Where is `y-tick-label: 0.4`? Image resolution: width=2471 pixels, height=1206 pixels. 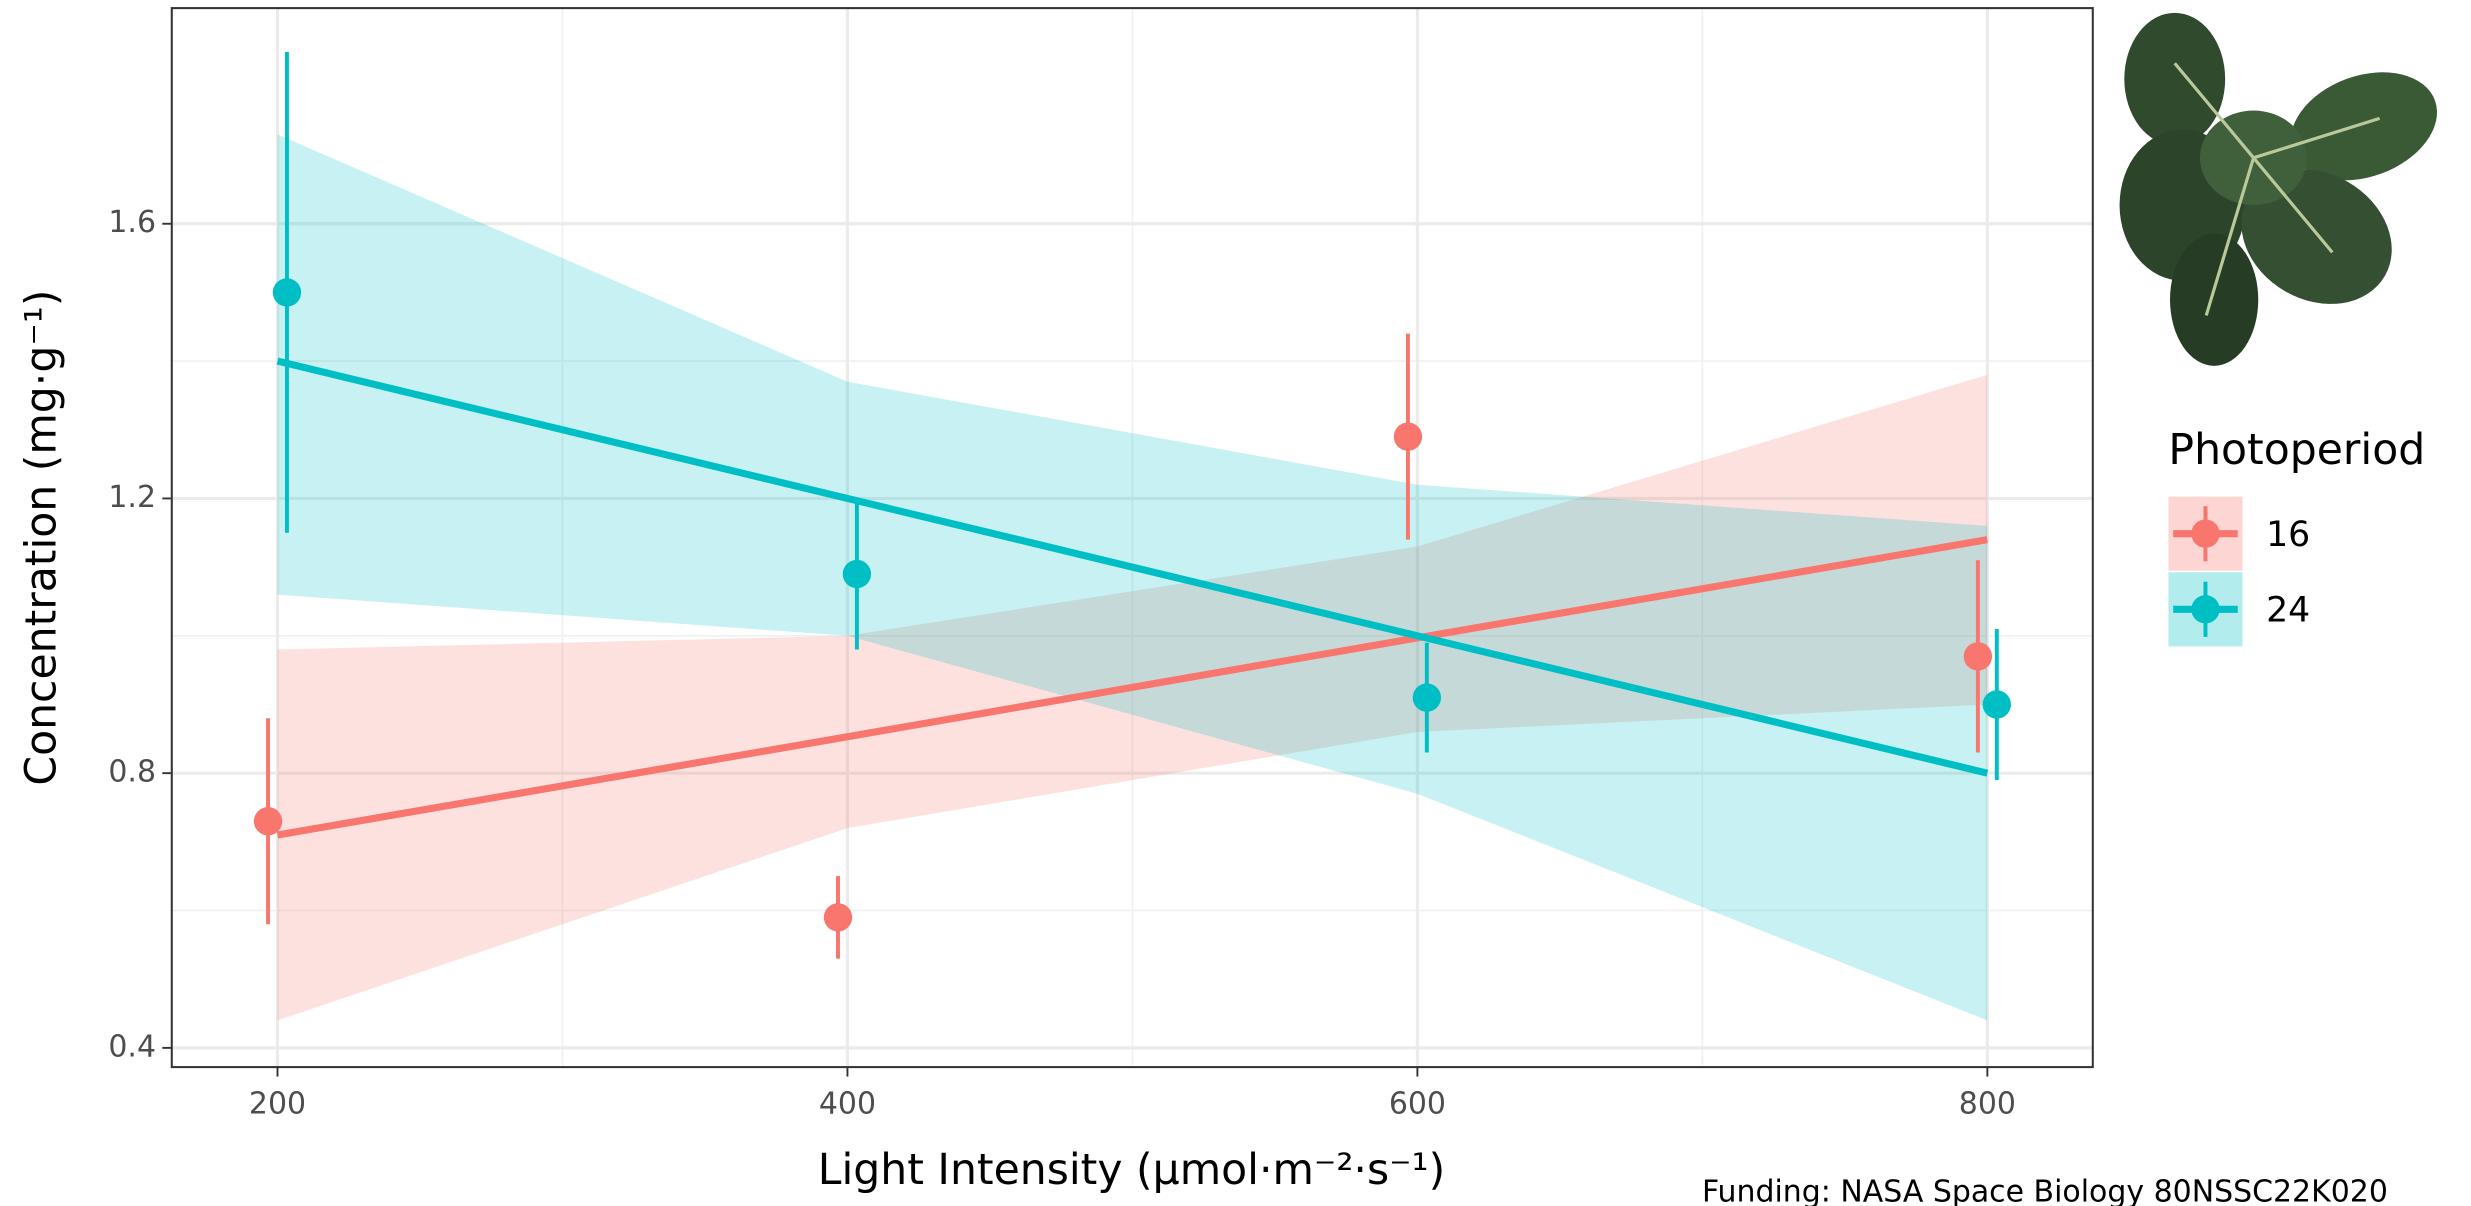
y-tick-label: 0.4 is located at coordinates (132, 1046).